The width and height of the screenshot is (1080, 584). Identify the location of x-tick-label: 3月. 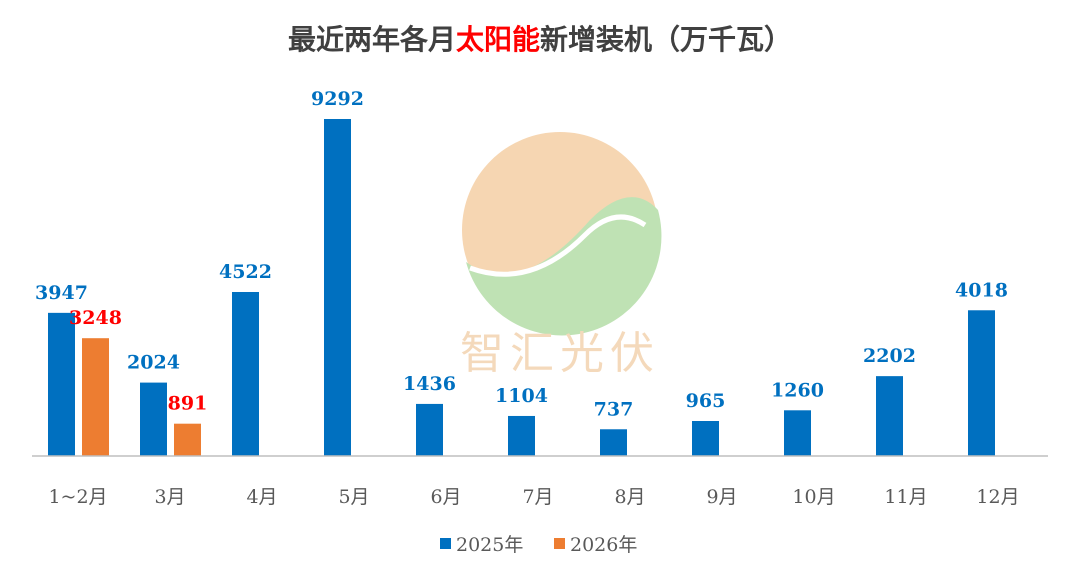
(169, 497).